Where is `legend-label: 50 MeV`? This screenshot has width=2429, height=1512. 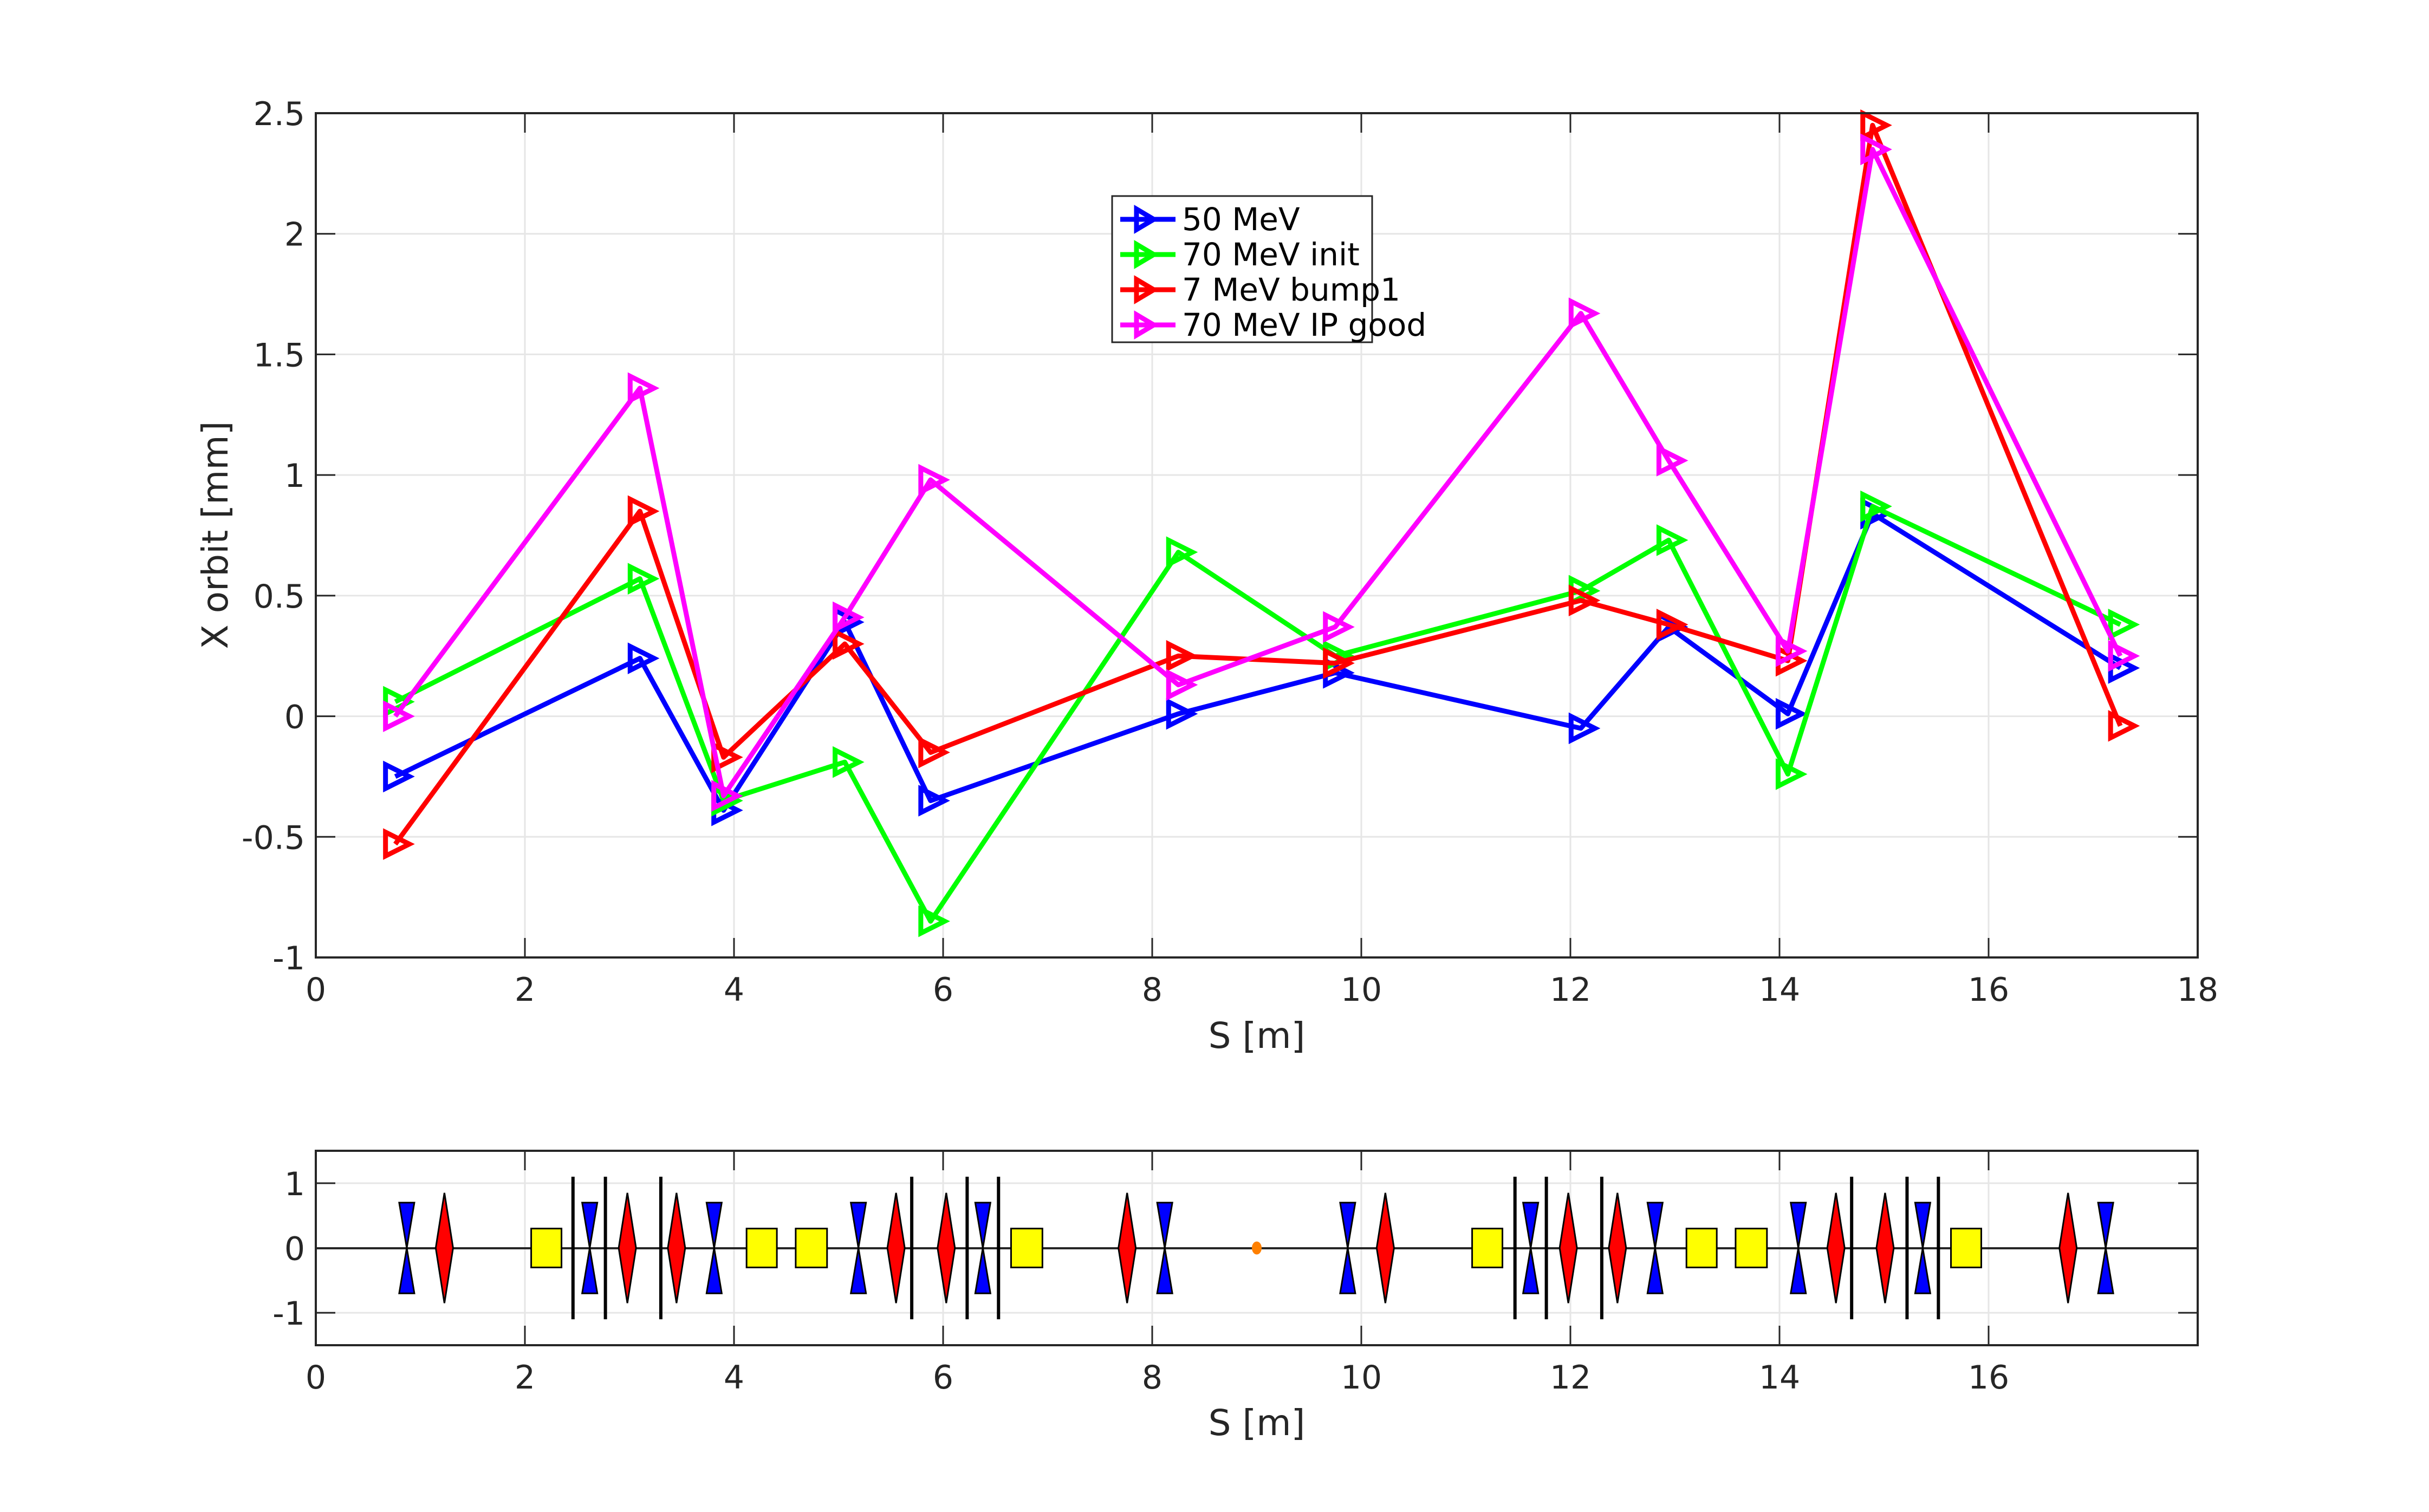
legend-label: 50 MeV is located at coordinates (1241, 219).